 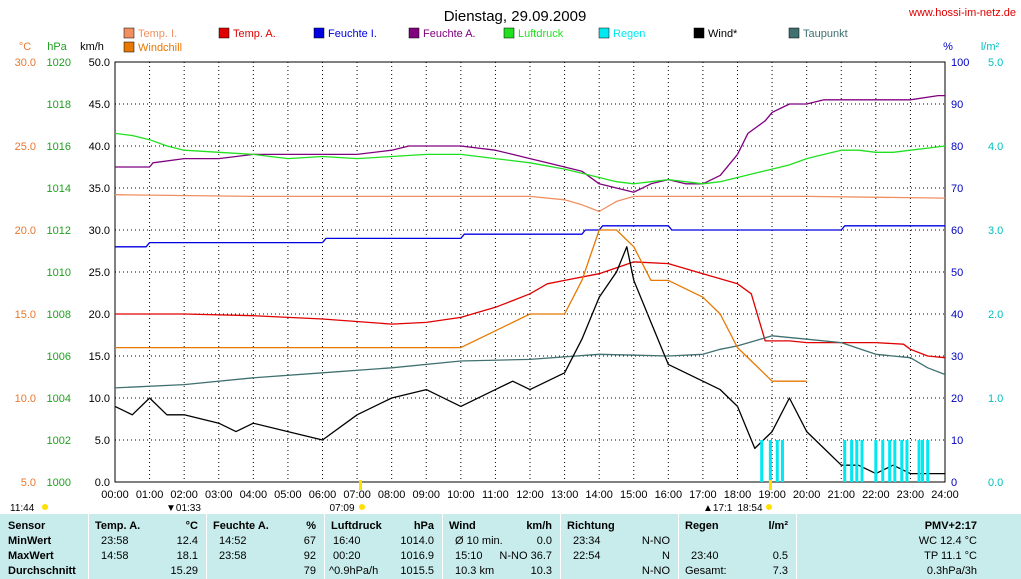 What do you see at coordinates (311, 526) in the screenshot?
I see `stats-feuchte-unit: %` at bounding box center [311, 526].